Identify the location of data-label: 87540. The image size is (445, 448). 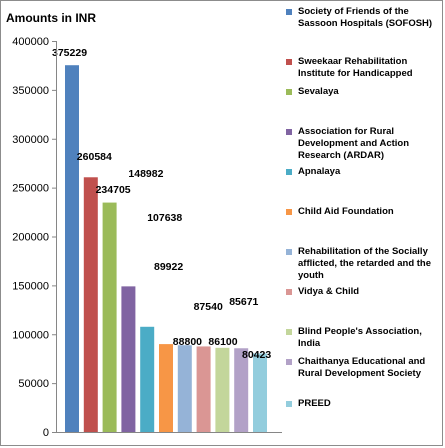
(208, 307).